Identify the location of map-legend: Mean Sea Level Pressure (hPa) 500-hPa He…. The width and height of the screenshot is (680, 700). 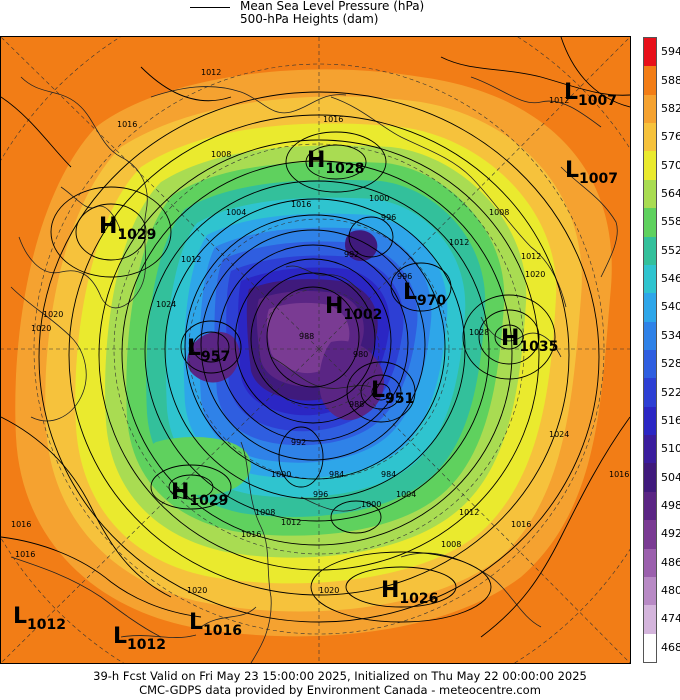
(340, 18).